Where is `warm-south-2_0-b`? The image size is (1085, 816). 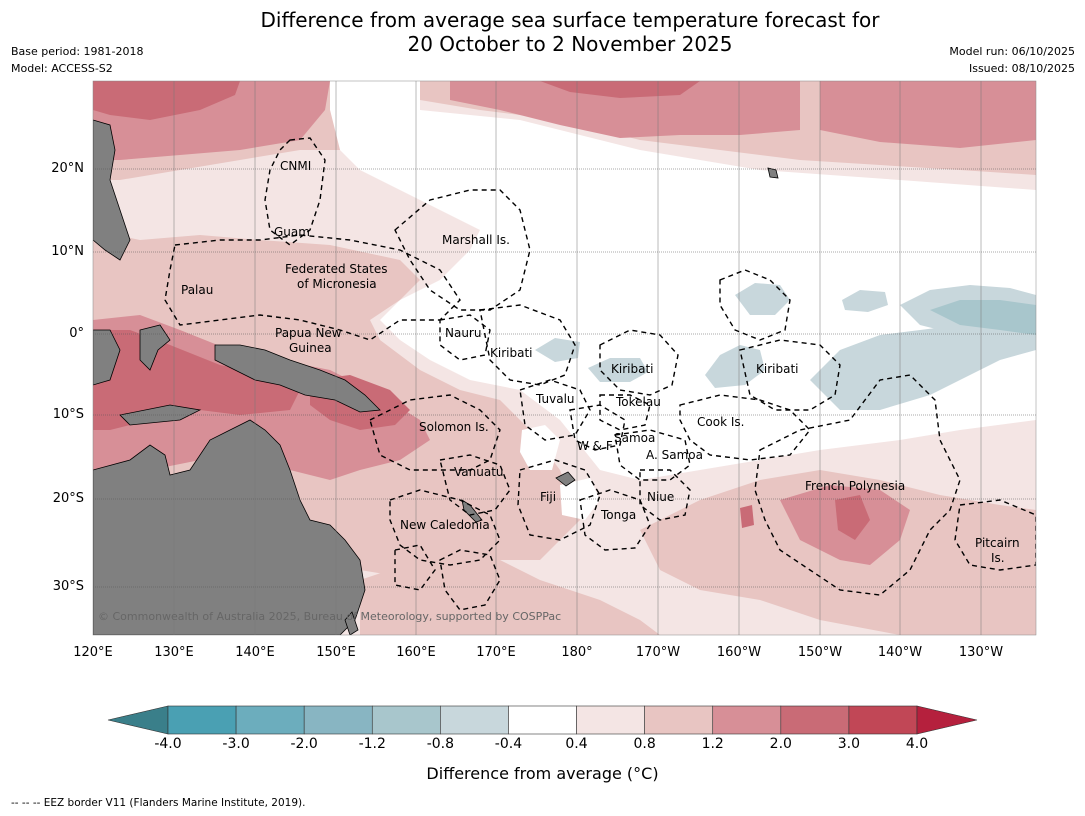 warm-south-2_0-b is located at coordinates (747, 516).